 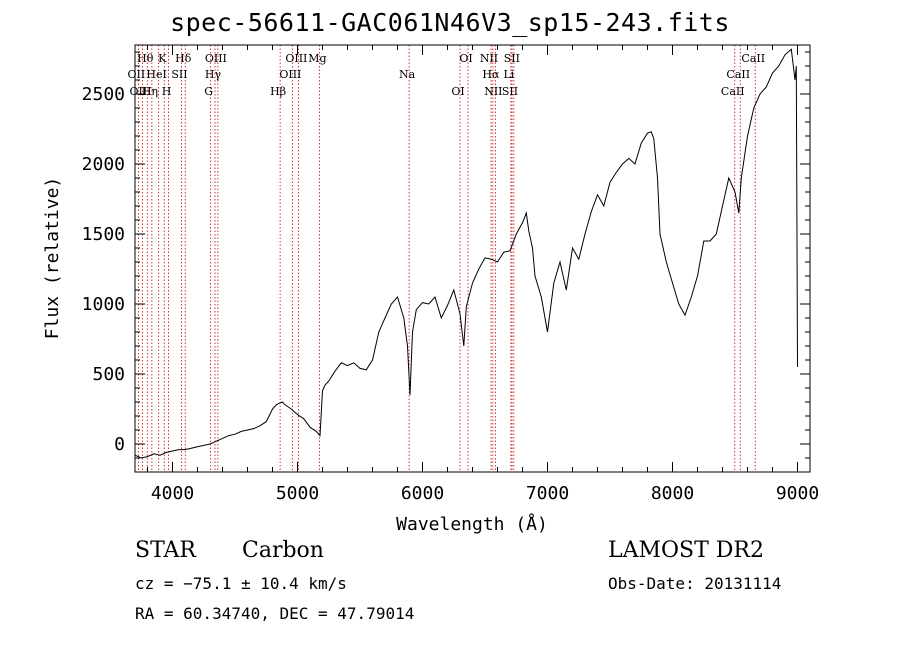 What do you see at coordinates (183, 58) in the screenshot?
I see `spectral-line-label: Hδ` at bounding box center [183, 58].